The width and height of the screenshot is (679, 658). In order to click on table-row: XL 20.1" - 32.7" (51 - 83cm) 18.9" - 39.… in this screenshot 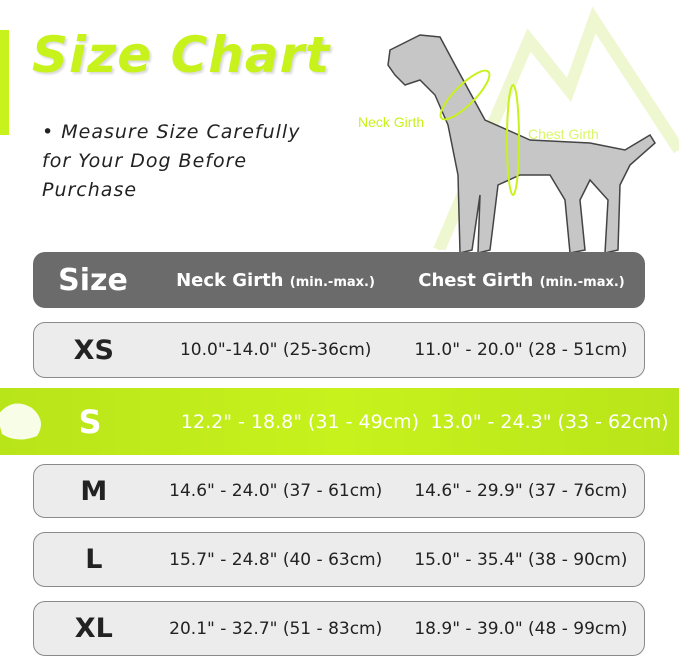, I will do `click(339, 628)`.